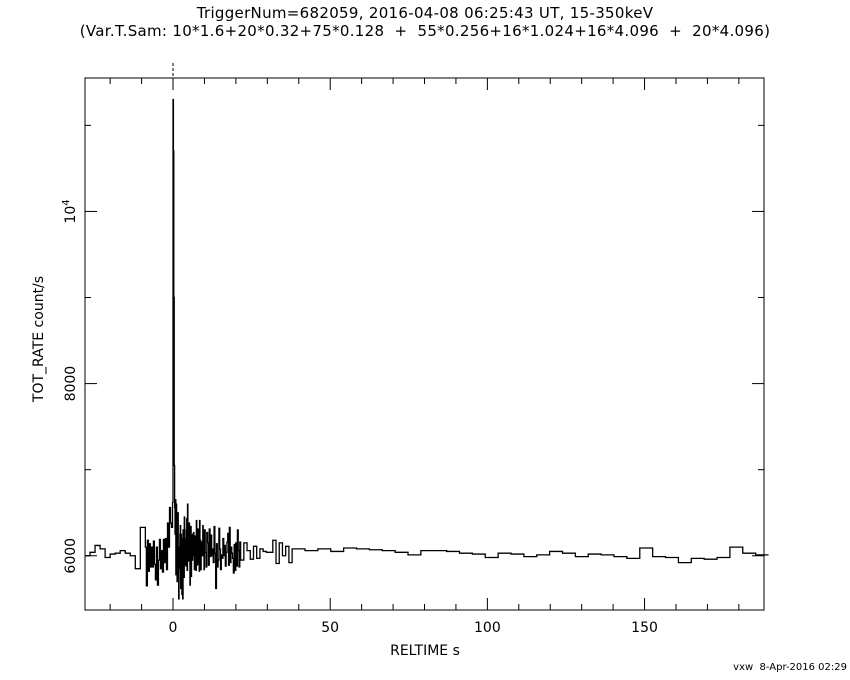 This screenshot has height=680, width=850. Describe the element at coordinates (71, 556) in the screenshot. I see `y-tick-label: 6000` at that location.